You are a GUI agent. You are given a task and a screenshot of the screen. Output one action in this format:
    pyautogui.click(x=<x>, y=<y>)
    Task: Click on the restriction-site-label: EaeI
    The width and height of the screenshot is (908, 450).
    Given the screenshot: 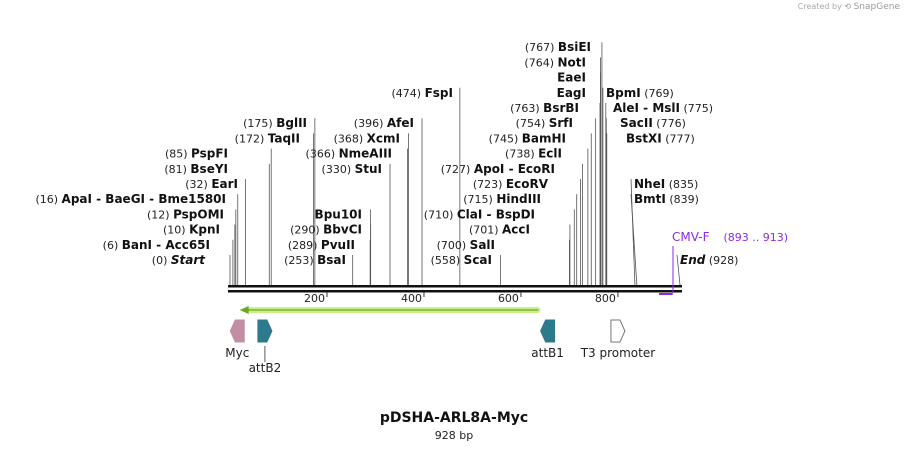 What is the action you would take?
    pyautogui.click(x=571, y=78)
    